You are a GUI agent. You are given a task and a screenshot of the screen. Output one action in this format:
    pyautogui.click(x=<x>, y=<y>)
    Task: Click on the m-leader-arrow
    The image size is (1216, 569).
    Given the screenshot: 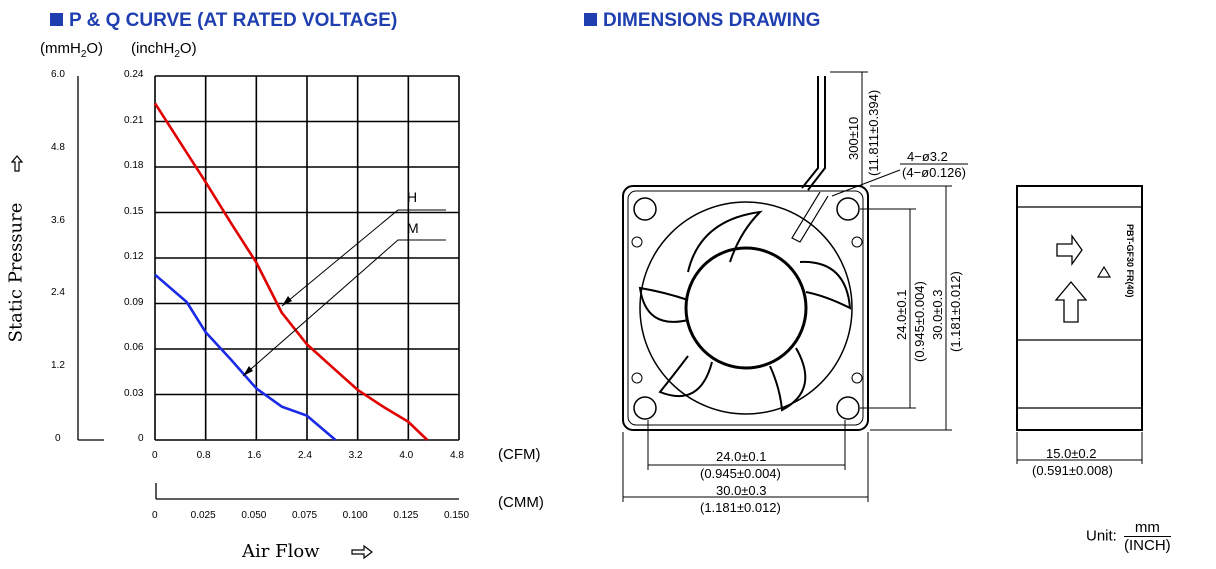 What is the action you would take?
    pyautogui.click(x=248, y=371)
    